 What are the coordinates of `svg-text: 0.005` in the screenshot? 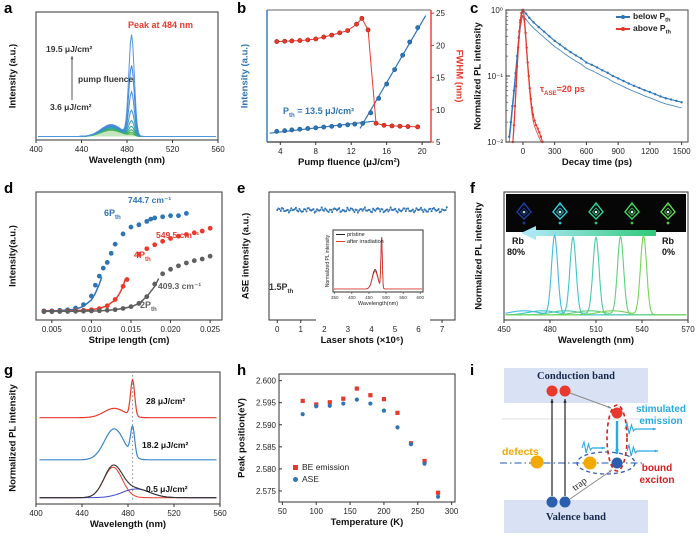 It's located at (52, 329).